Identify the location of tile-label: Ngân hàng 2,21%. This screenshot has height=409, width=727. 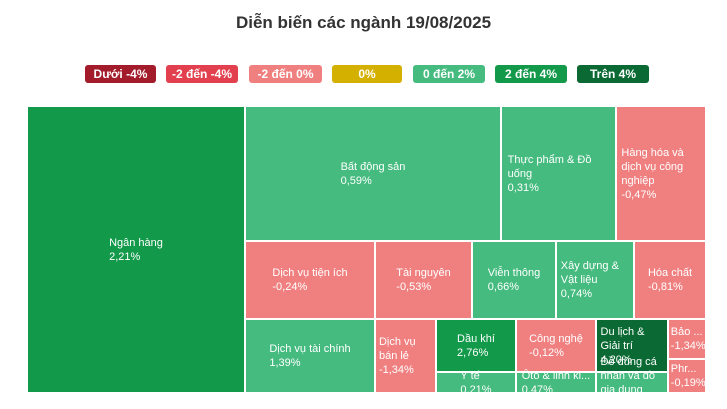
(136, 250).